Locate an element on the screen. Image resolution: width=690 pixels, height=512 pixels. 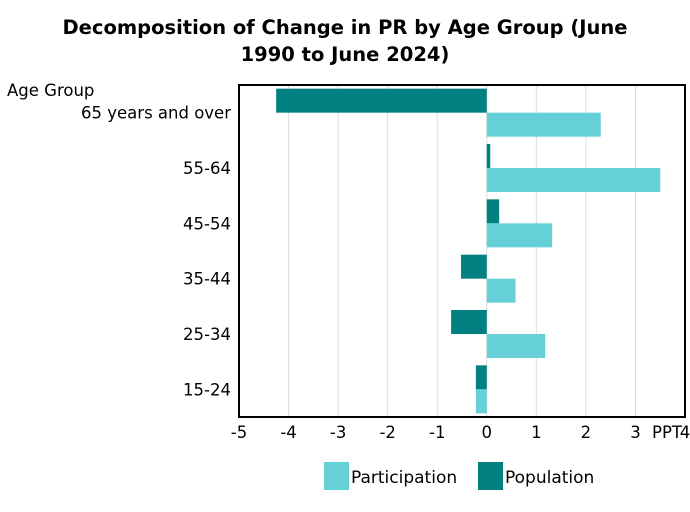
y-tick-label: 25-34 is located at coordinates (207, 334).